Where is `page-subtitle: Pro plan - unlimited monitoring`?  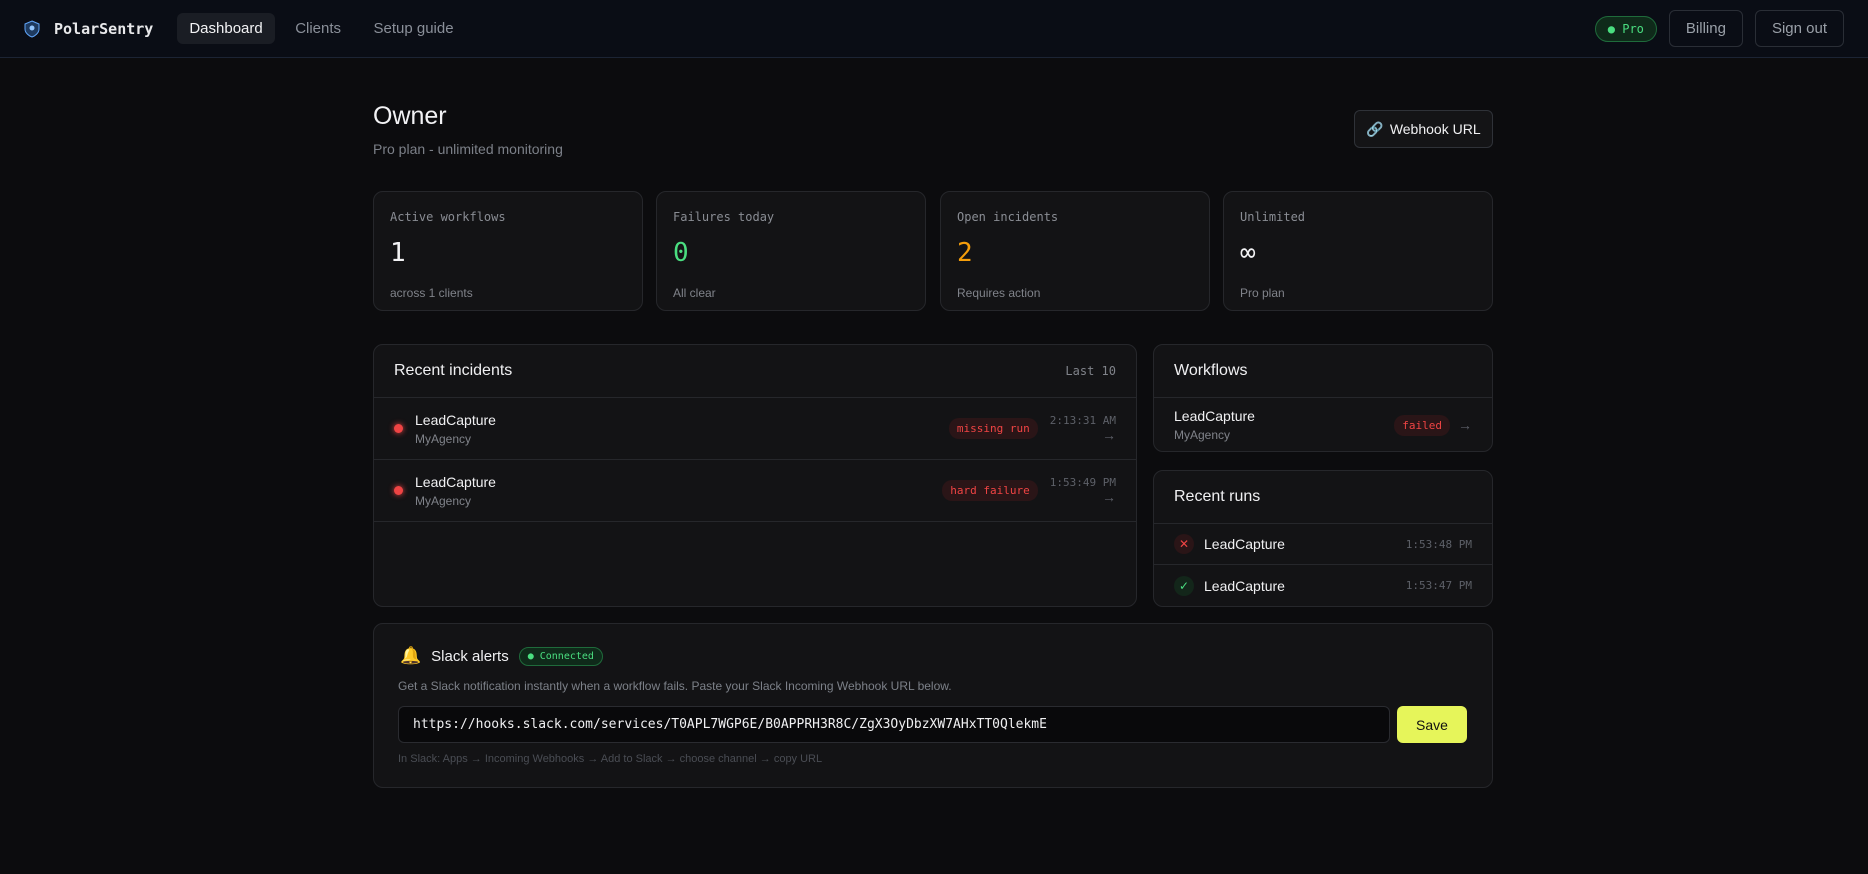 page-subtitle: Pro plan - unlimited monitoring is located at coordinates (468, 149).